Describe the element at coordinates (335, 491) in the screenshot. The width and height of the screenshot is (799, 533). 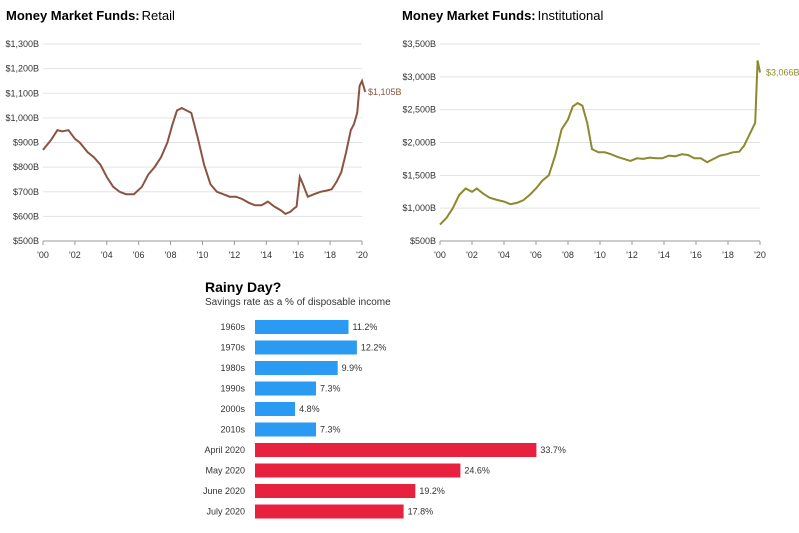
I see `bar-june-2020` at that location.